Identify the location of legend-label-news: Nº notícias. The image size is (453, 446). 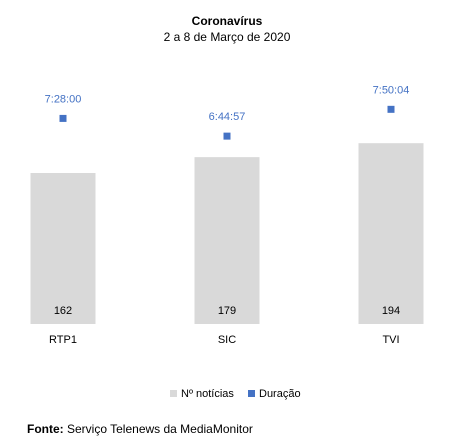
(207, 394).